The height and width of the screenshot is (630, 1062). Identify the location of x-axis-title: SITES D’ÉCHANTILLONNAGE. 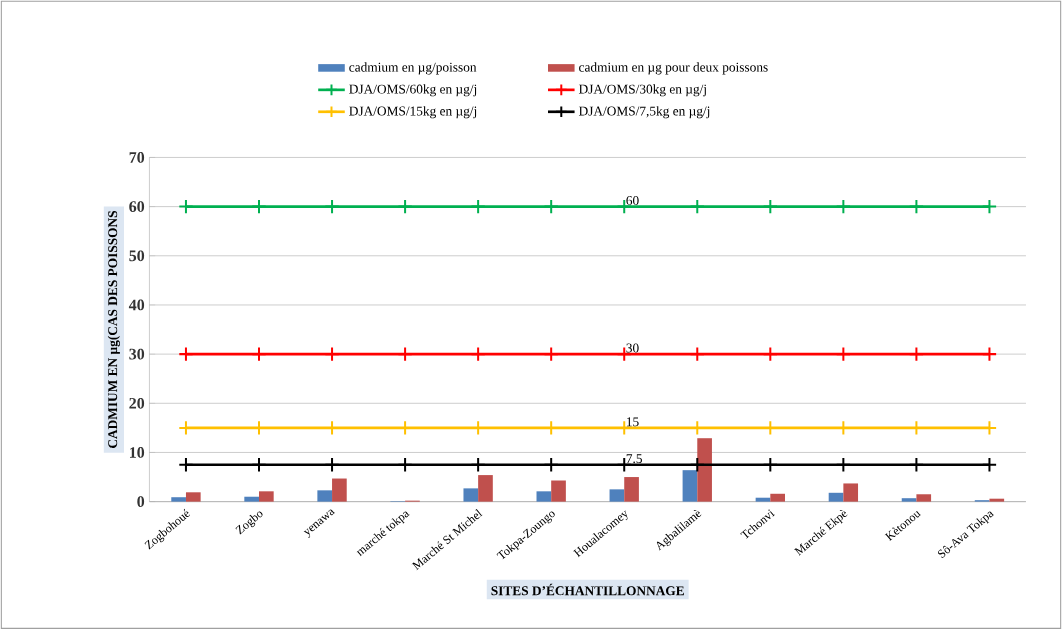
(587, 589).